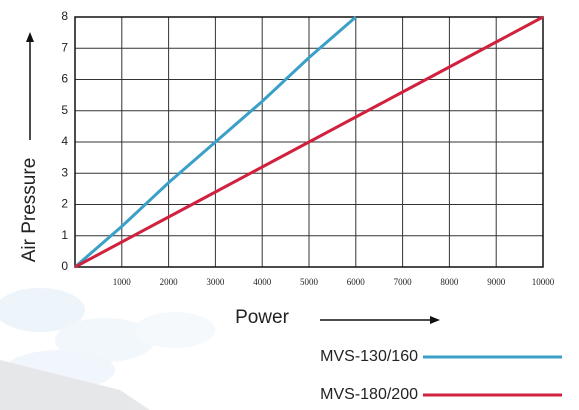  I want to click on y-tick-label: 1, so click(64, 235).